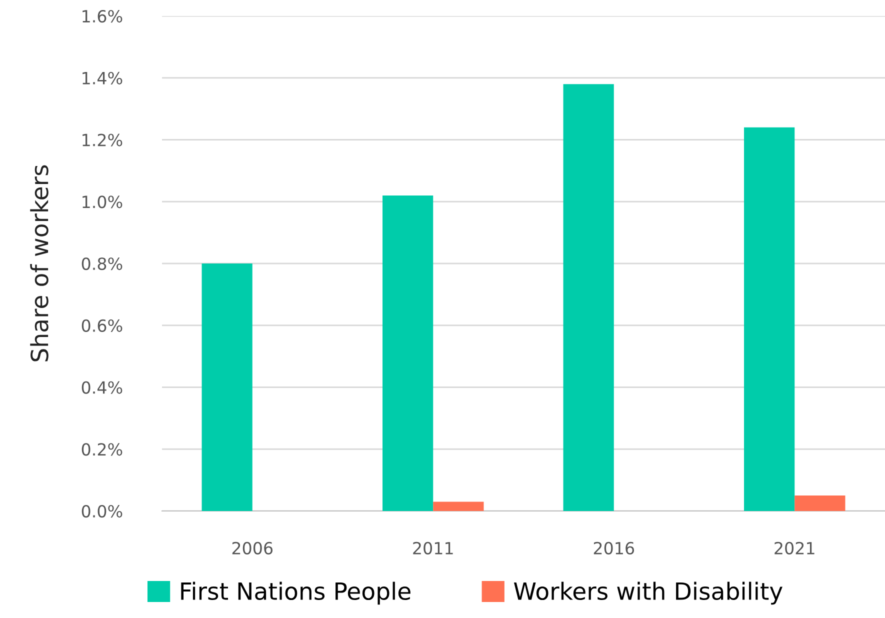 This screenshot has height=618, width=885. Describe the element at coordinates (102, 263) in the screenshot. I see `y-tick-label: 0.8%` at that location.